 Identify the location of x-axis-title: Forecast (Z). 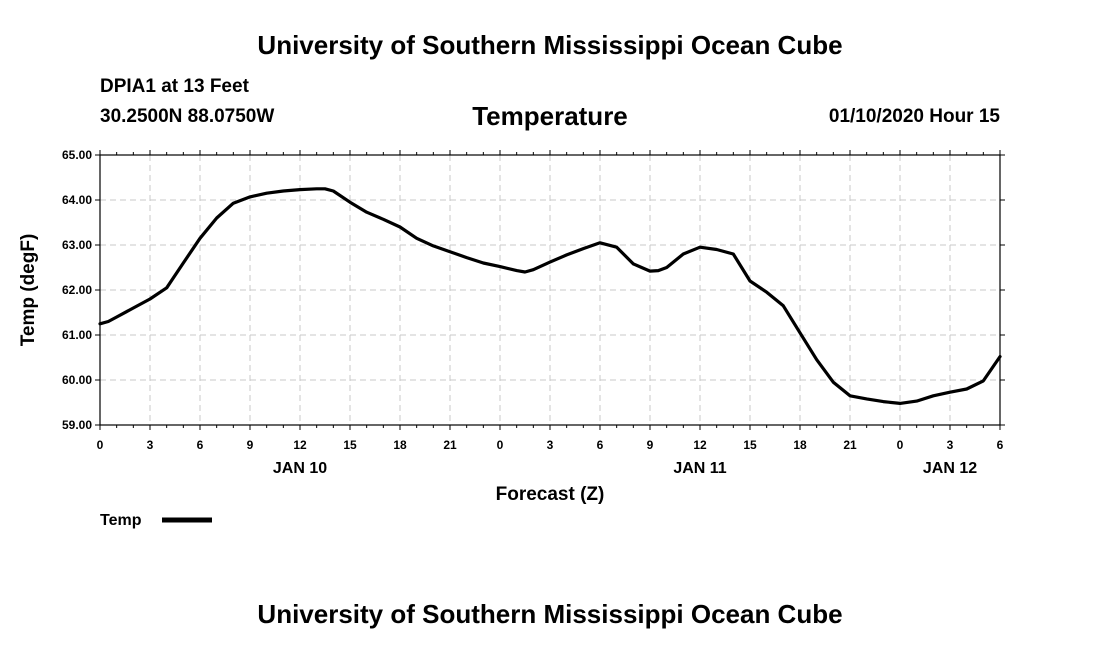
(550, 494).